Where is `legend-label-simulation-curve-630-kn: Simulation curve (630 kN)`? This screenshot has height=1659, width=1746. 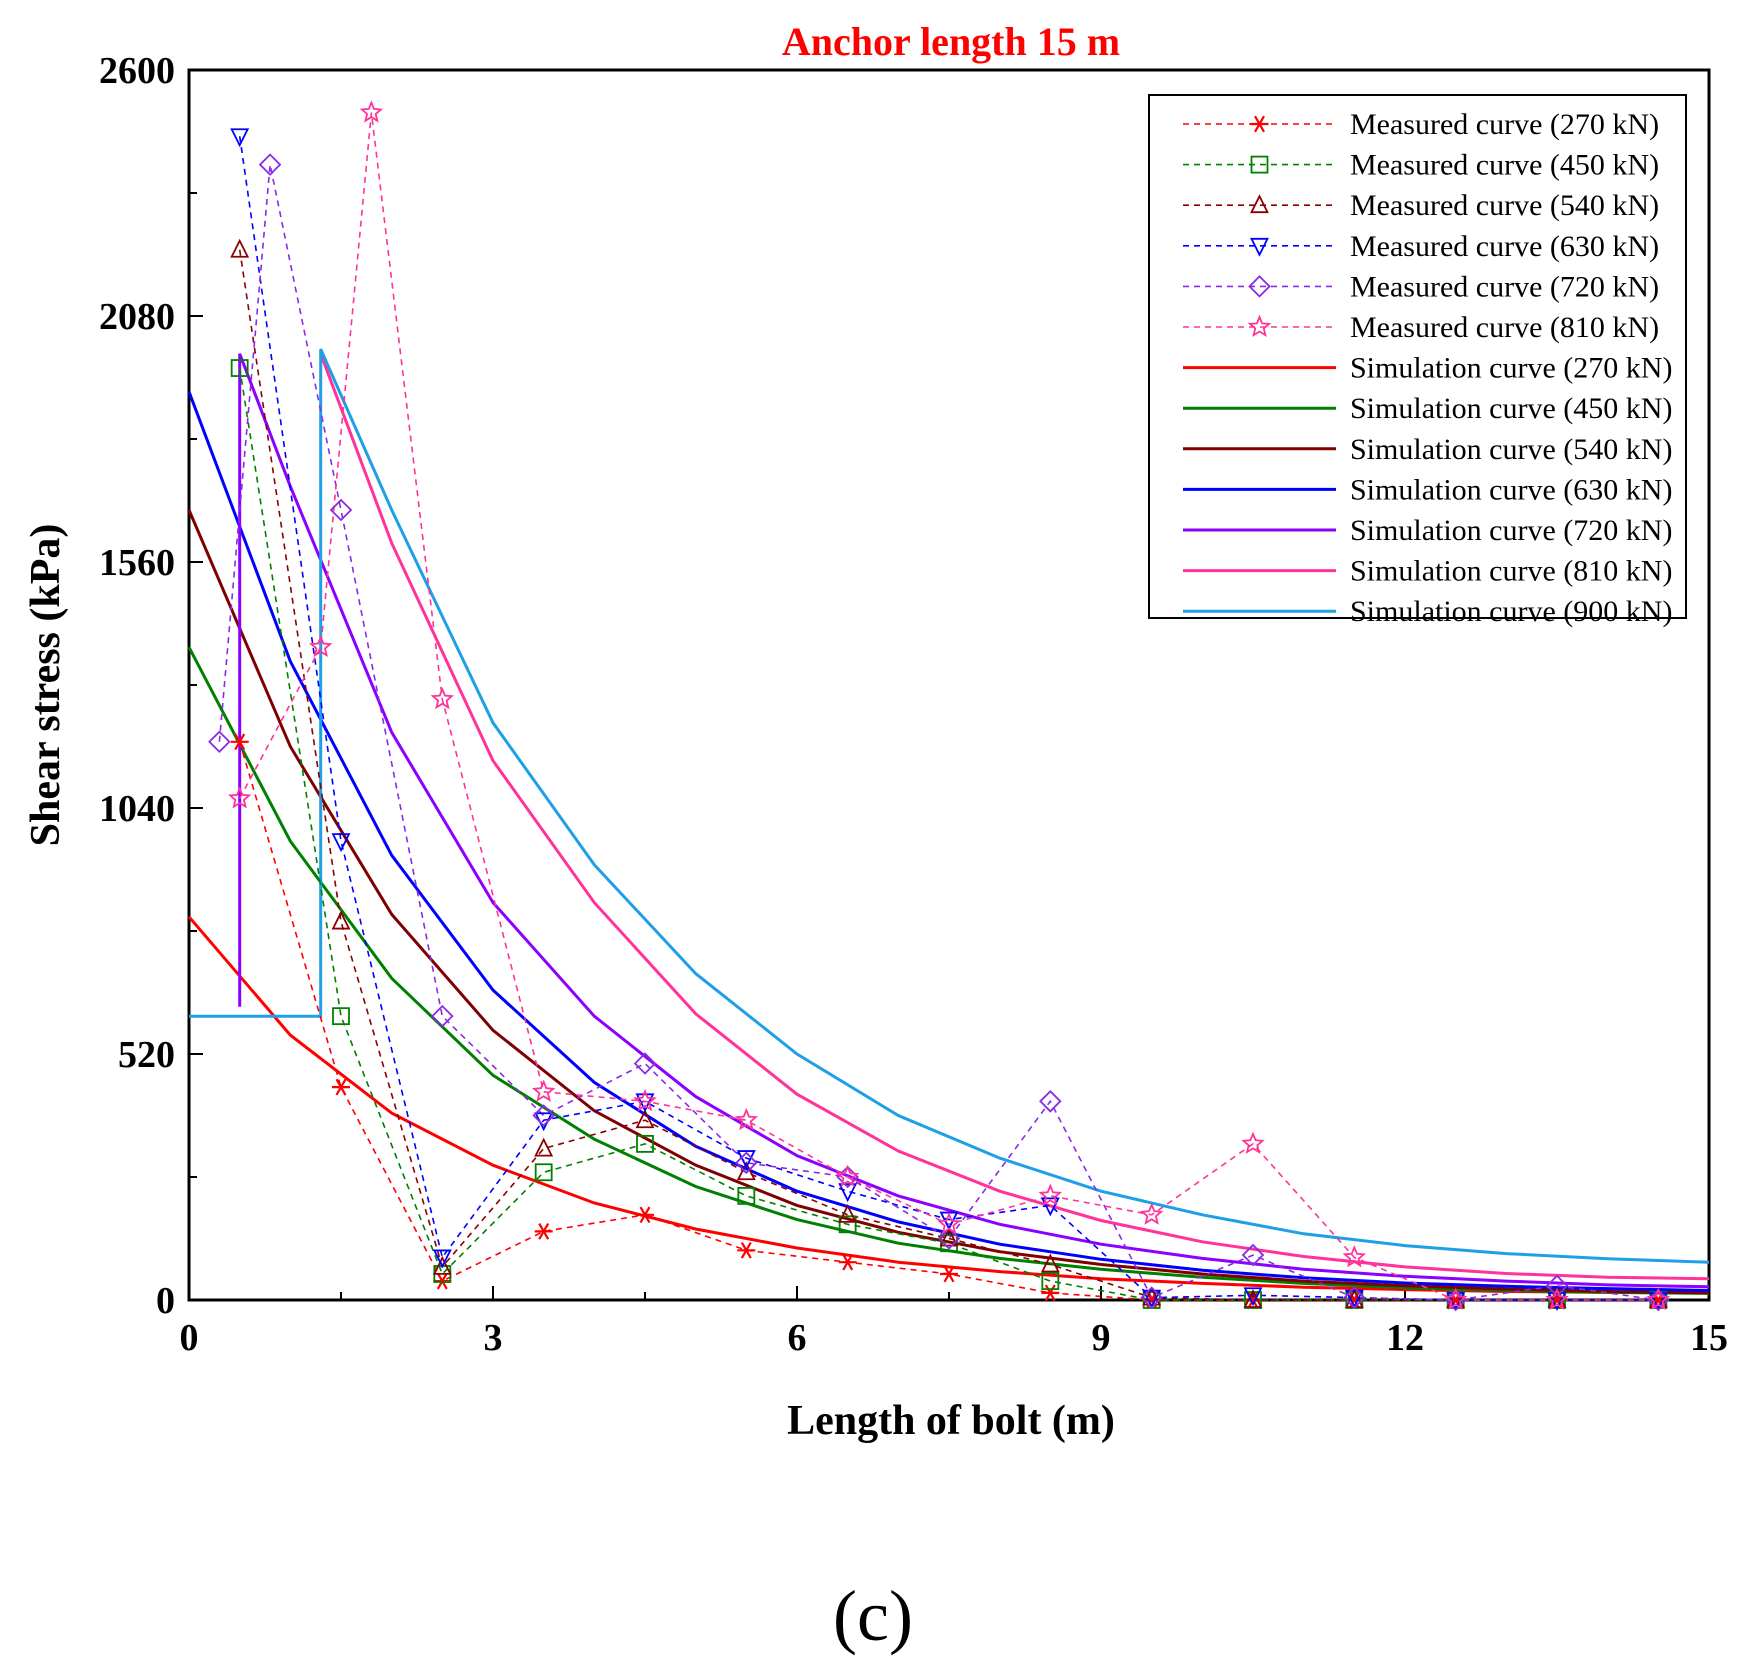
legend-label-simulation-curve-630-kn: Simulation curve (630 kN) is located at coordinates (1511, 489).